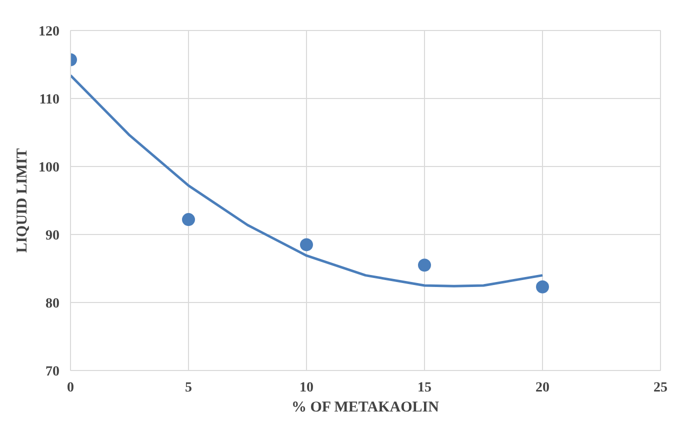 Image resolution: width=696 pixels, height=427 pixels. I want to click on y-tick-label: 70, so click(53, 372).